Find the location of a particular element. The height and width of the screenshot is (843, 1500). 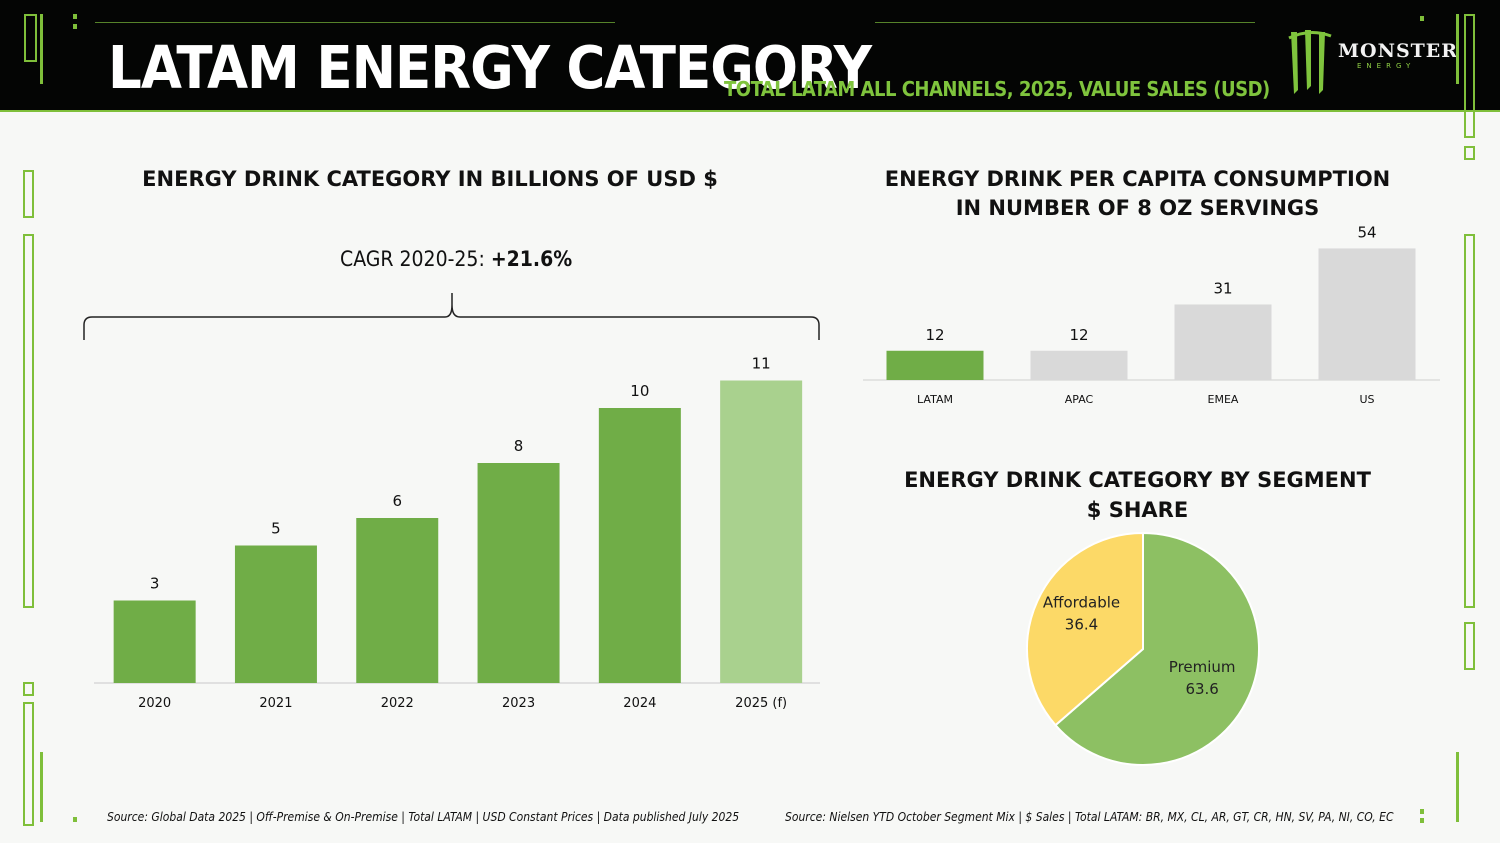

tick-label-latam: LATAM is located at coordinates (935, 399).